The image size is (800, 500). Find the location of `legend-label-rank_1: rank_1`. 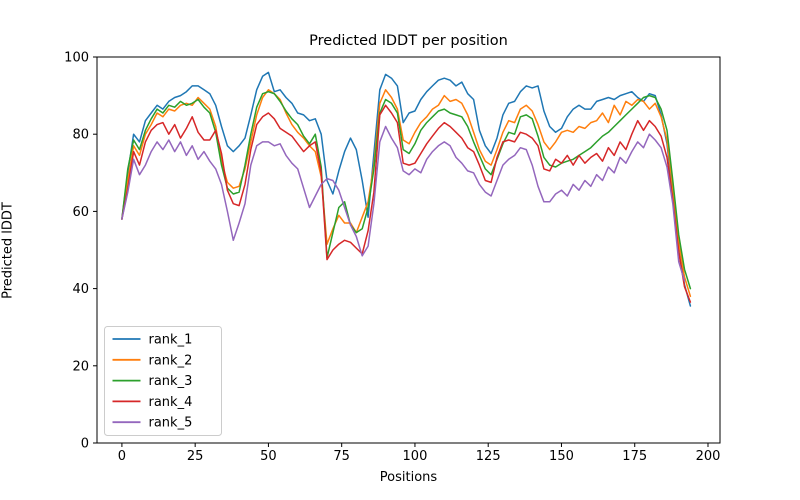

legend-label-rank_1: rank_1 is located at coordinates (171, 340).